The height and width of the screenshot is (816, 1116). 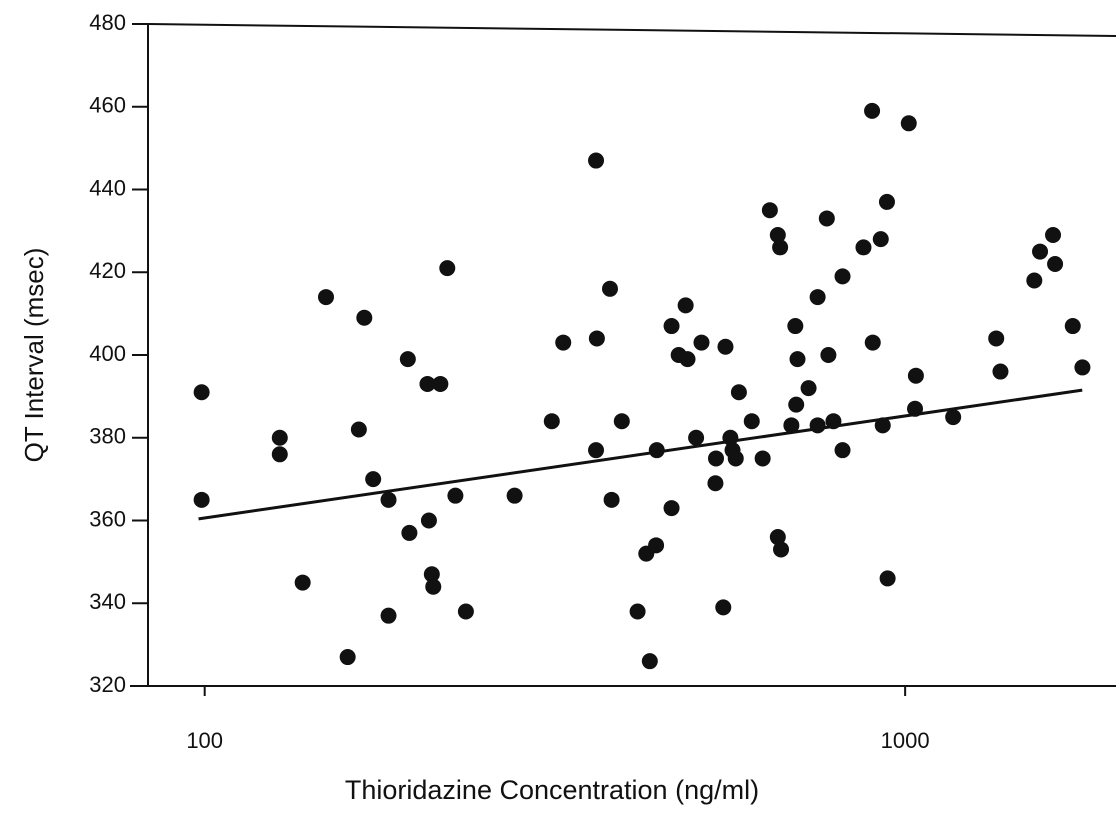 What do you see at coordinates (107, 436) in the screenshot?
I see `y-tick-label: 380` at bounding box center [107, 436].